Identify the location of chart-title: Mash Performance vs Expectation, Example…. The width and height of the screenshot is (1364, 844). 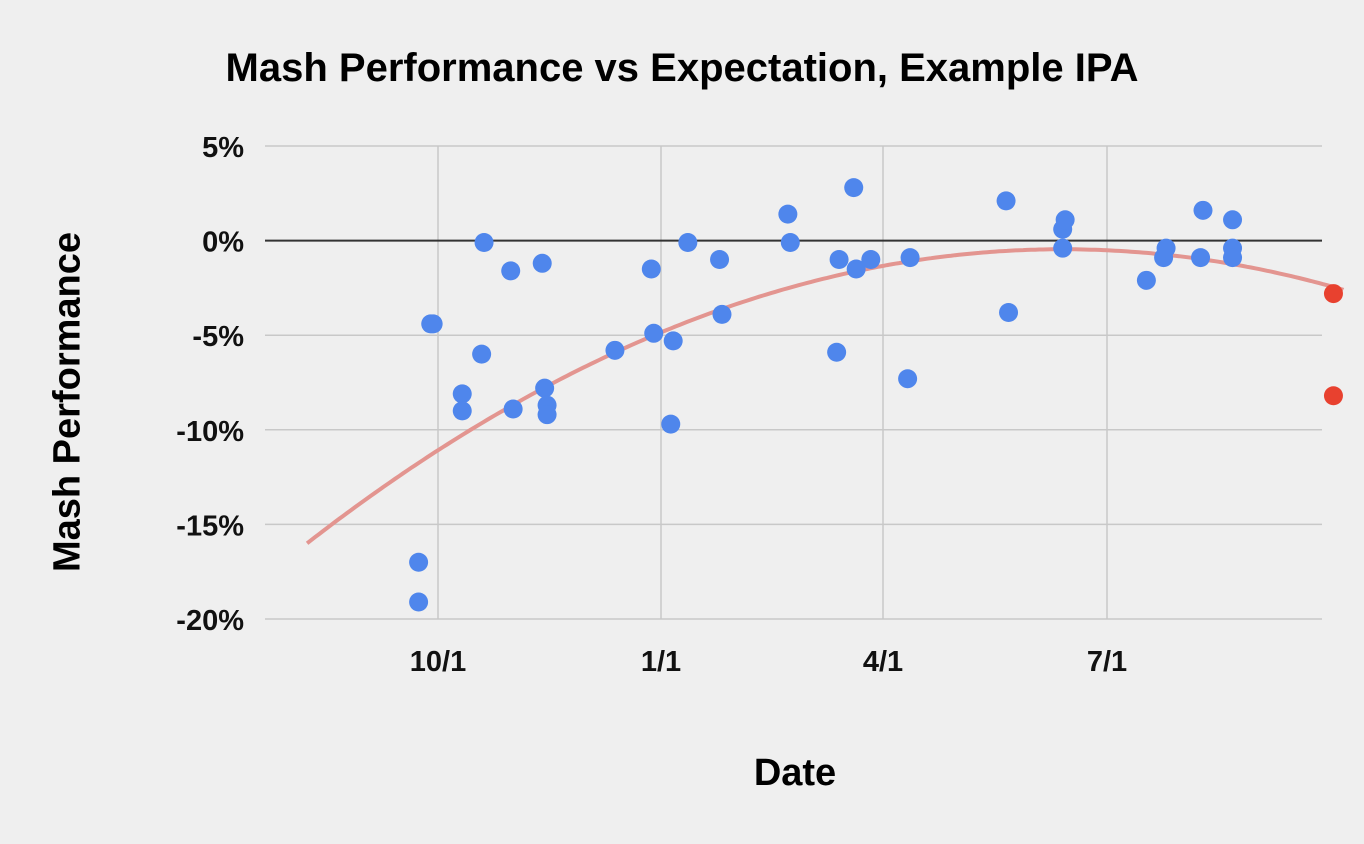
(682, 68).